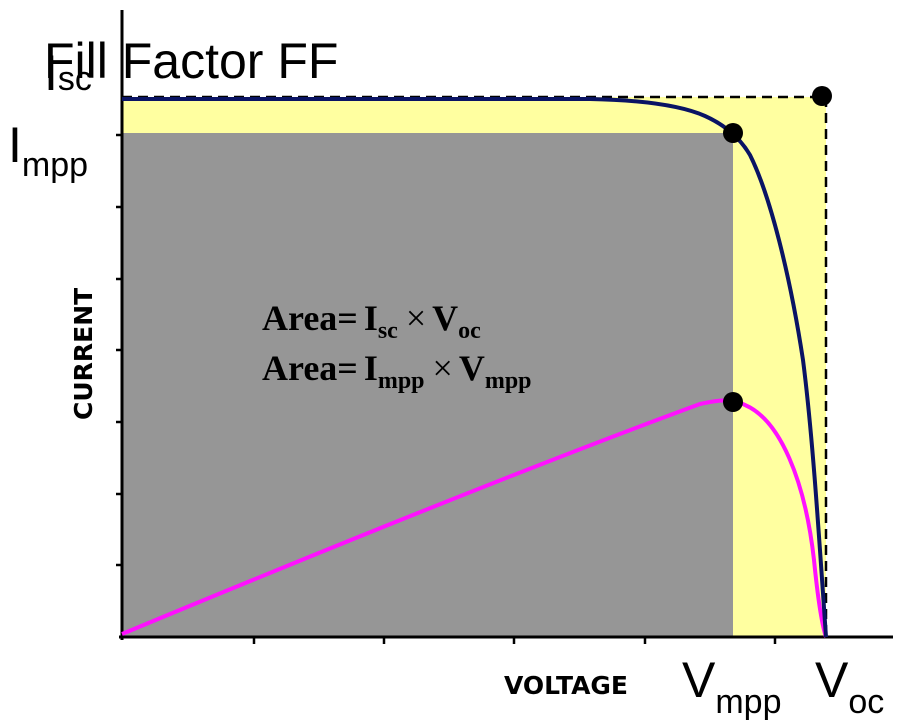  I want to click on area-annotation-isc-voc: Area= Isc × Voc, so click(371, 321).